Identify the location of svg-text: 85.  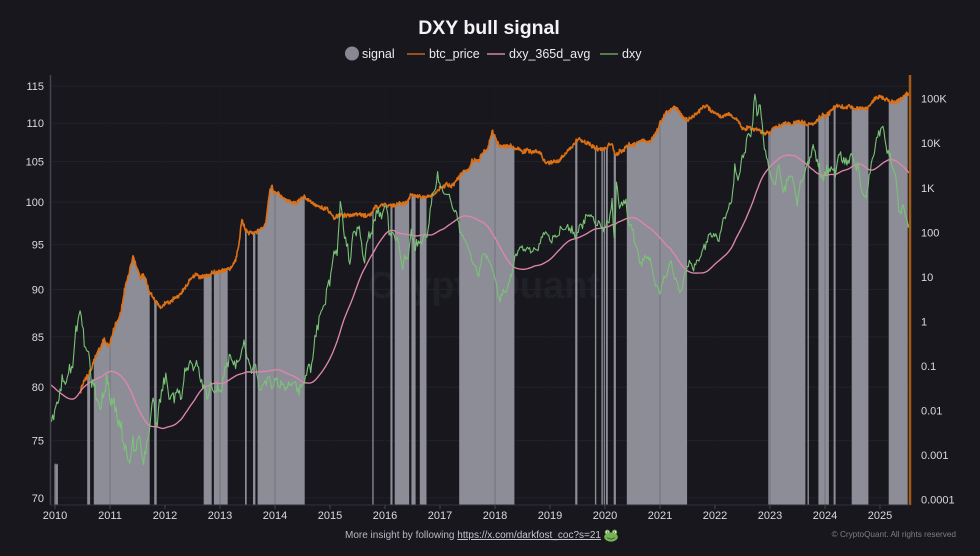
(38, 338).